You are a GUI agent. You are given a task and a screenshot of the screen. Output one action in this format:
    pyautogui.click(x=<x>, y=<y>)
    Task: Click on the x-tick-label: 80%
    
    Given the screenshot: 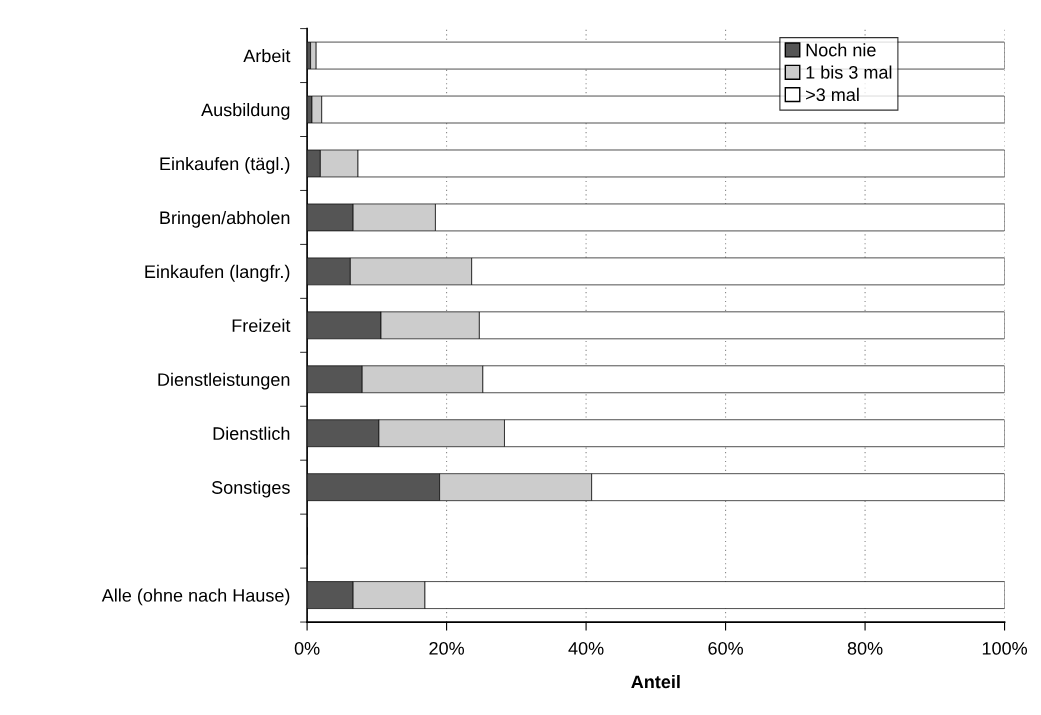 What is the action you would take?
    pyautogui.click(x=865, y=648)
    